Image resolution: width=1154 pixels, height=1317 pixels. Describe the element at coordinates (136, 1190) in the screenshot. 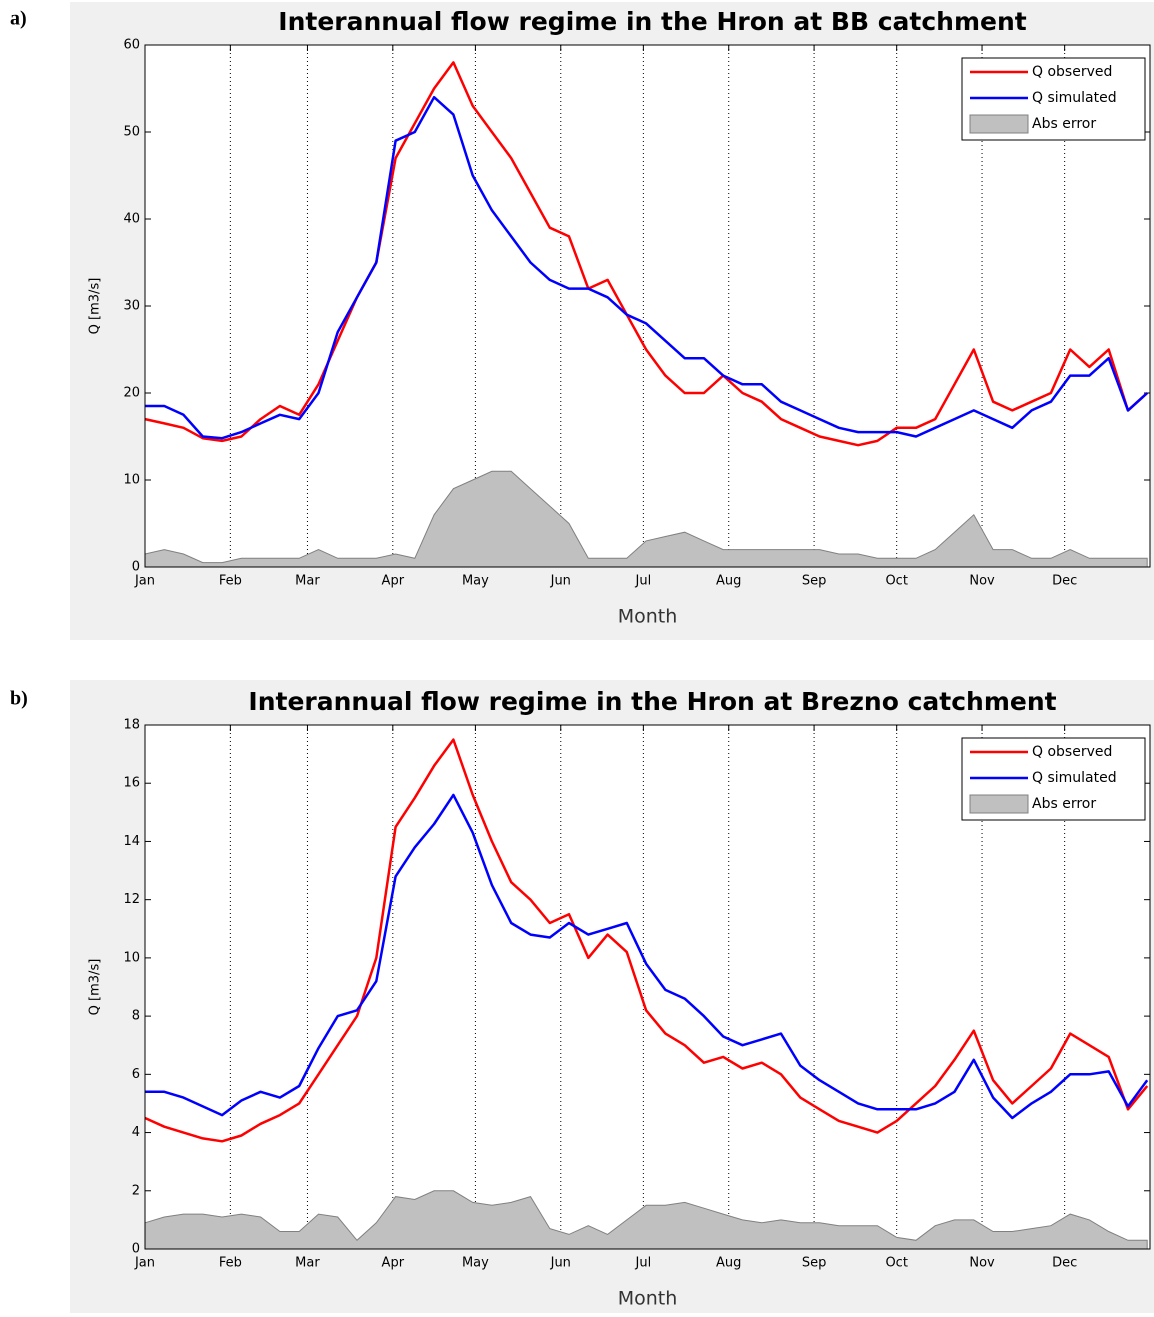

I see `y-tick-label: 2` at that location.